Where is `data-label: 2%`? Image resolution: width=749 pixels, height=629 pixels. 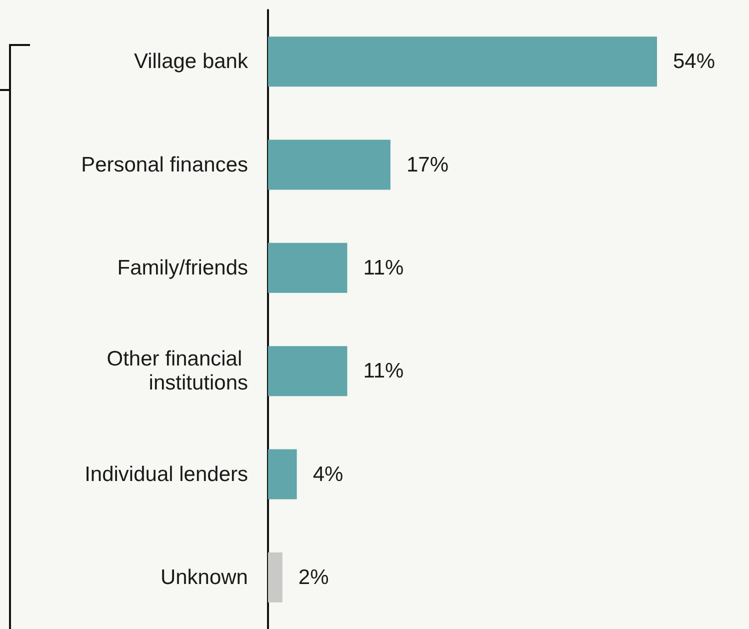
data-label: 2% is located at coordinates (313, 577).